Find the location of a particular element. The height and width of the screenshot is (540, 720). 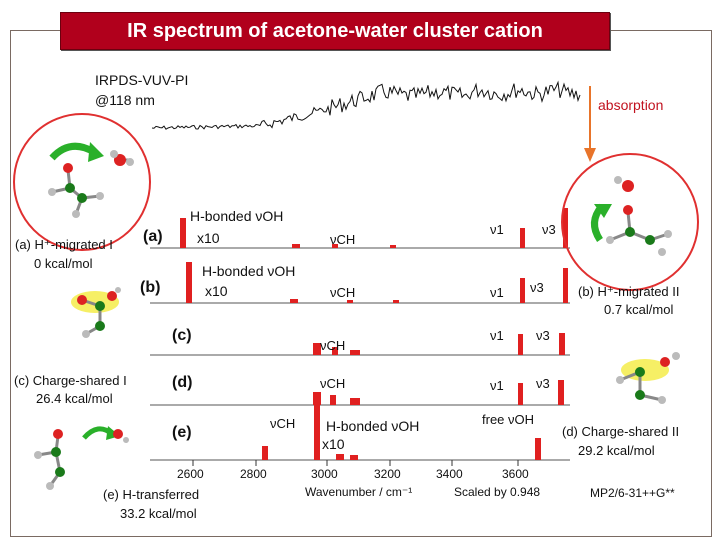

trace-a-nu3: ν3 is located at coordinates (549, 229).